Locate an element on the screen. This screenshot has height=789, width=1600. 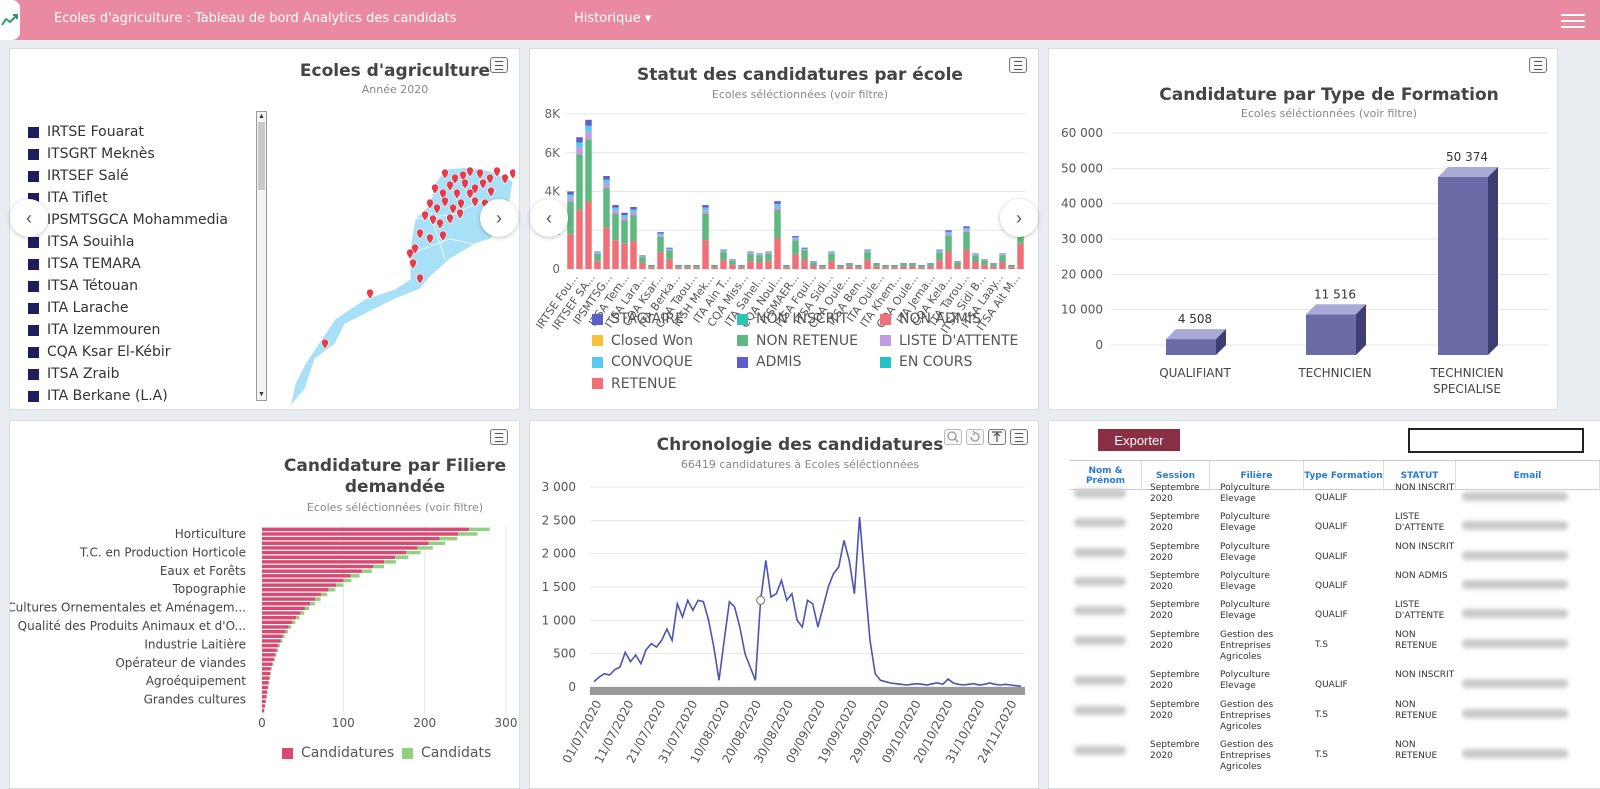
redacted-name is located at coordinates (1100, 581).